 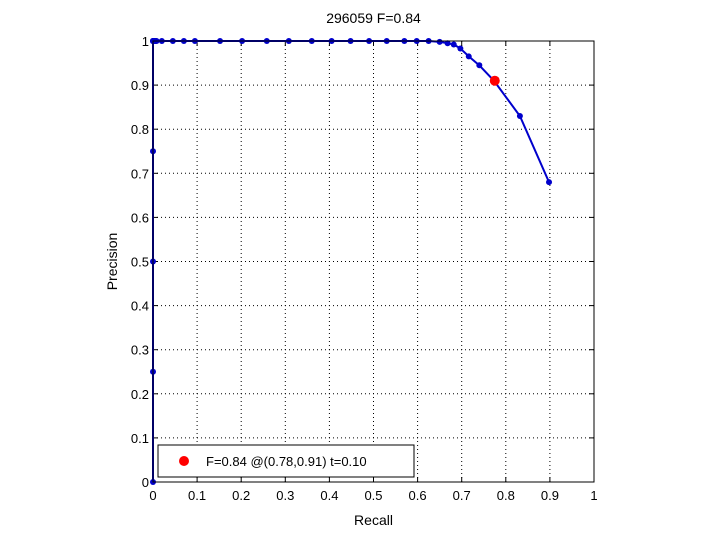 What do you see at coordinates (140, 306) in the screenshot?
I see `y-tick-label: 0.4` at bounding box center [140, 306].